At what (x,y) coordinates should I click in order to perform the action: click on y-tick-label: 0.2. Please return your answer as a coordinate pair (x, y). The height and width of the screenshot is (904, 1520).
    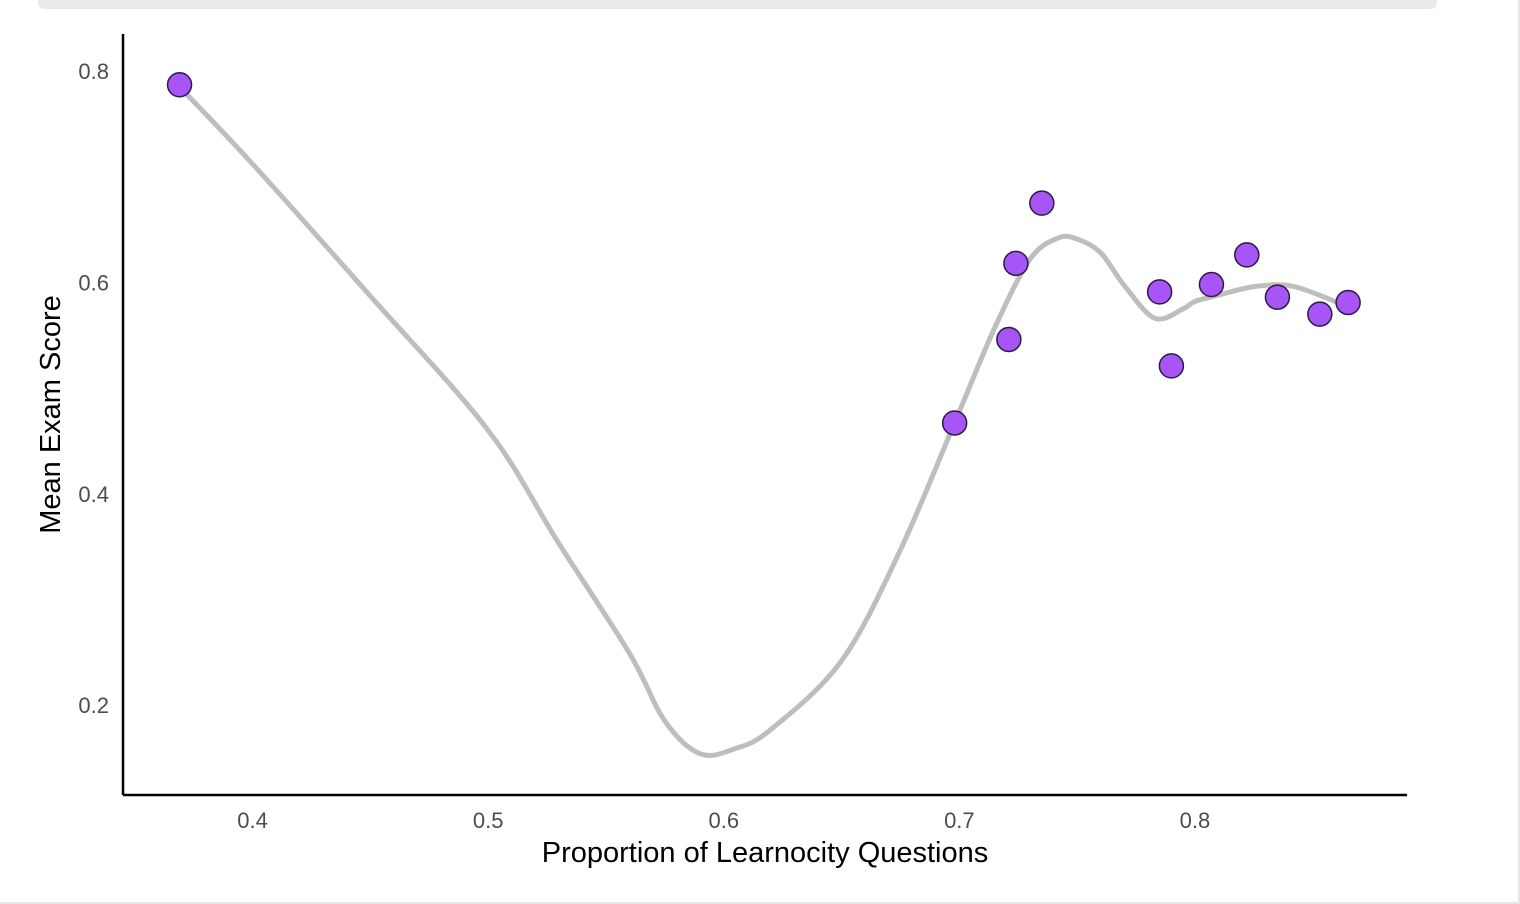
    Looking at the image, I should click on (93, 705).